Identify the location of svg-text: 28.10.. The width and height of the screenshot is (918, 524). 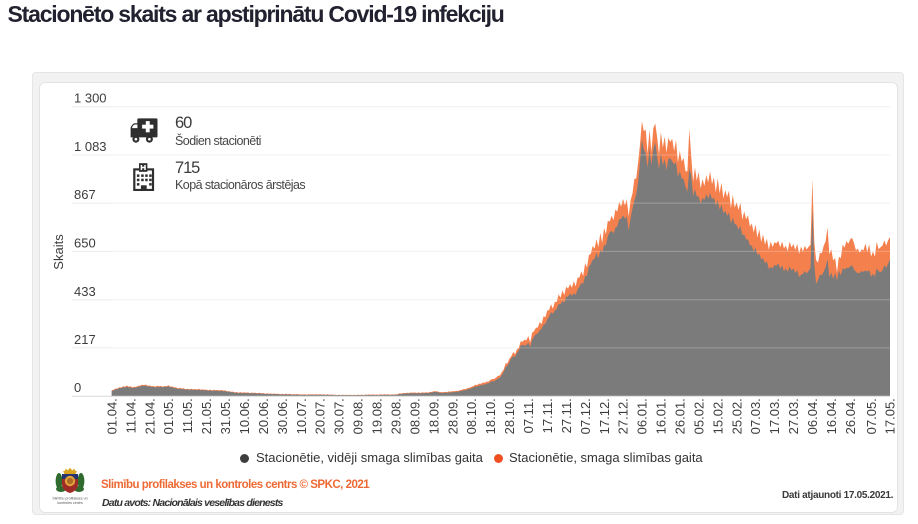
(509, 416).